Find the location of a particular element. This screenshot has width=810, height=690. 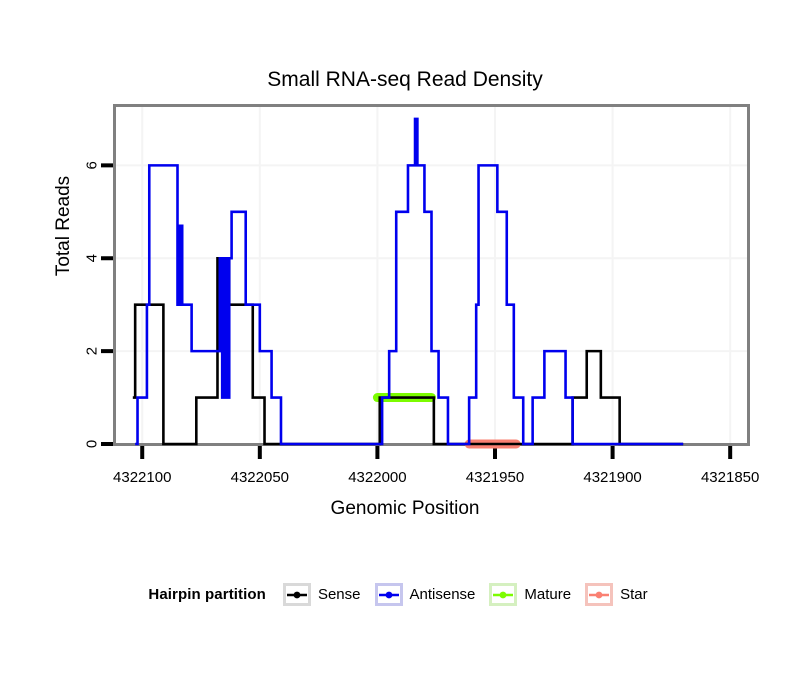

legend-label-sense: Sense is located at coordinates (339, 594).